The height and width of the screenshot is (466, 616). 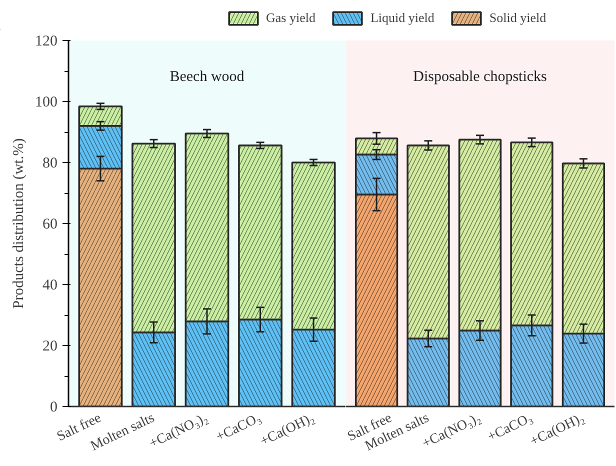 I want to click on legend-label: Liquid yield, so click(x=402, y=18).